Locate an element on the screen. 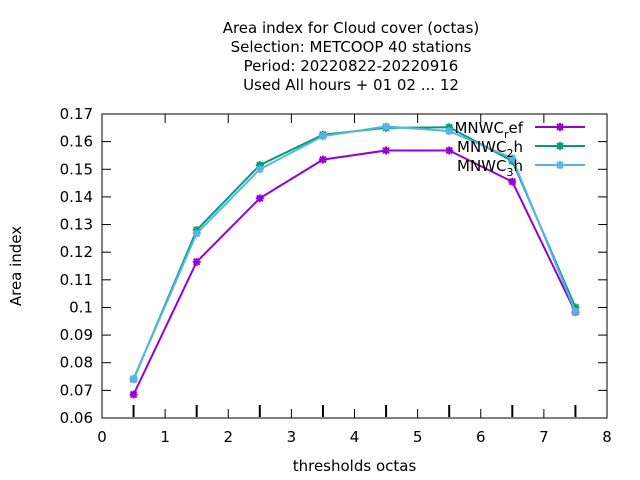  legend-series-subscript: r is located at coordinates (506, 134).